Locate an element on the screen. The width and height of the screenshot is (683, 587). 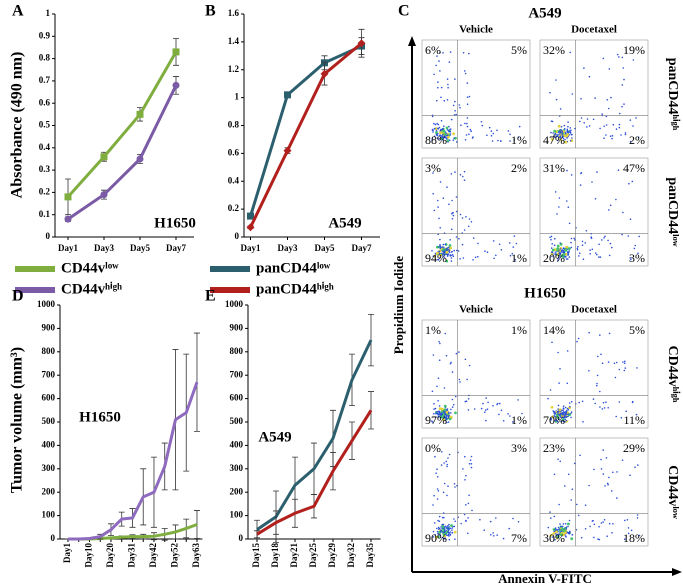
quadrant-percent: 94% is located at coordinates (436, 258).